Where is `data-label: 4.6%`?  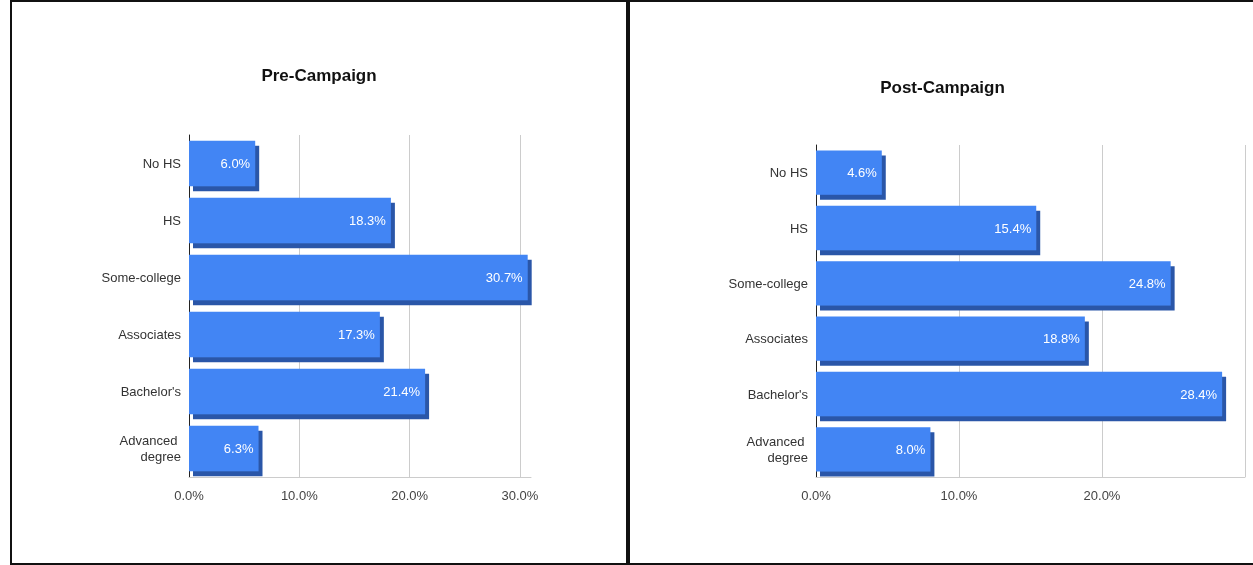
data-label: 4.6% is located at coordinates (862, 173).